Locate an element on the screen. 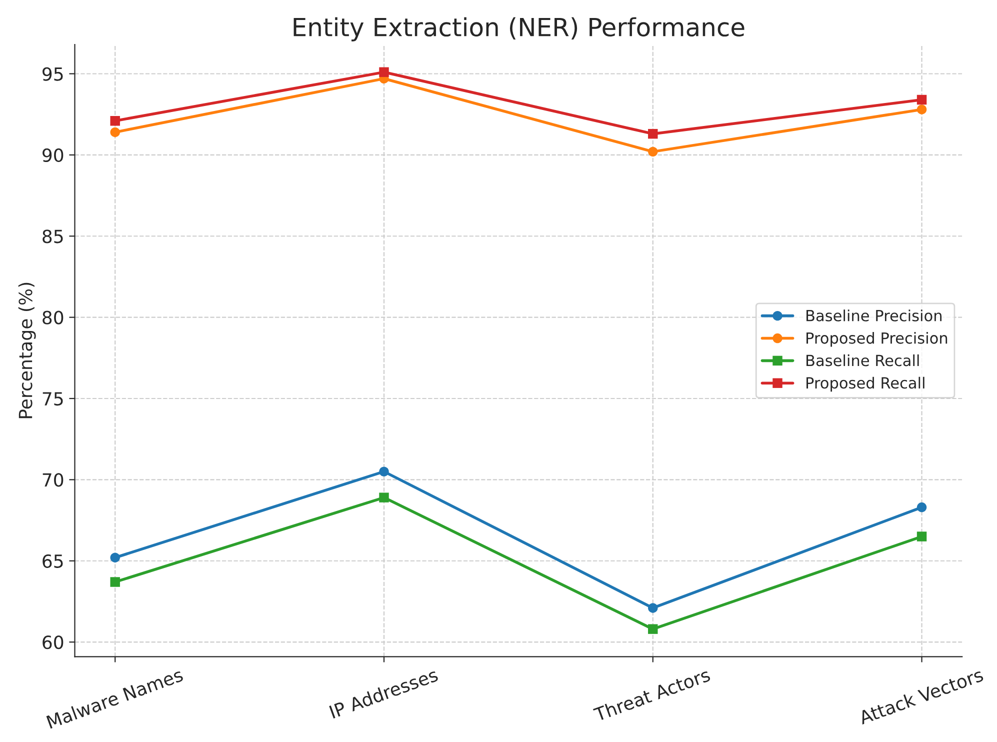 The width and height of the screenshot is (997, 742). y-tick-label: 95 is located at coordinates (52, 74).